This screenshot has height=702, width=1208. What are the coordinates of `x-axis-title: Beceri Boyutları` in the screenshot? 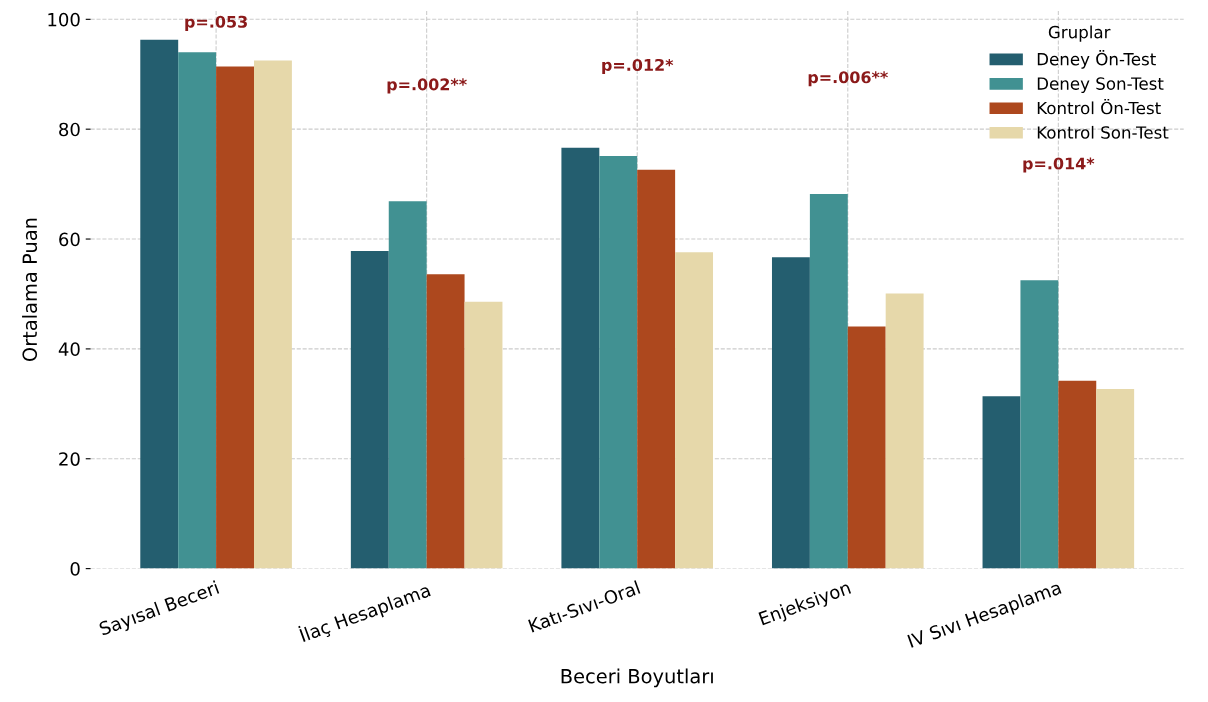 It's located at (637, 678).